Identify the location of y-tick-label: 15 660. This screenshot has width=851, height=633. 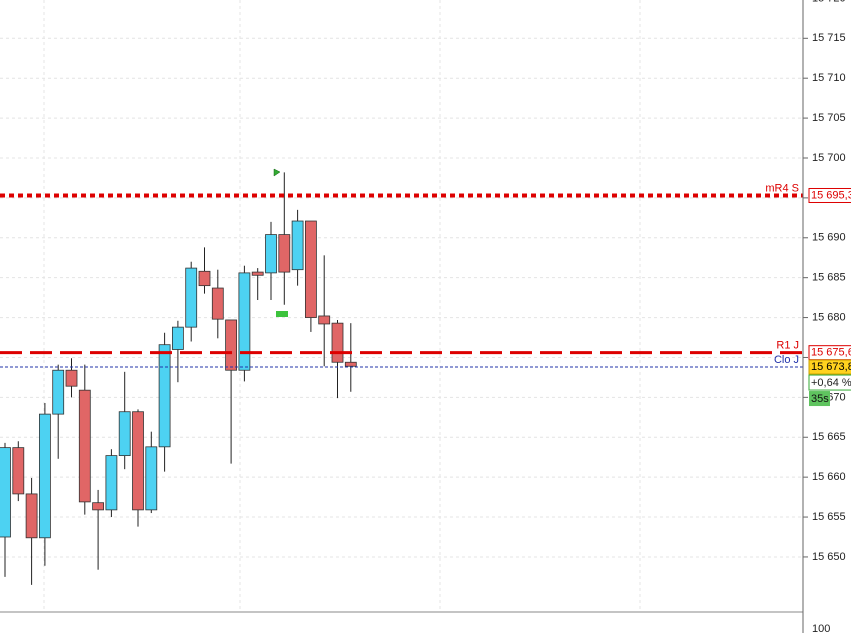
(829, 477).